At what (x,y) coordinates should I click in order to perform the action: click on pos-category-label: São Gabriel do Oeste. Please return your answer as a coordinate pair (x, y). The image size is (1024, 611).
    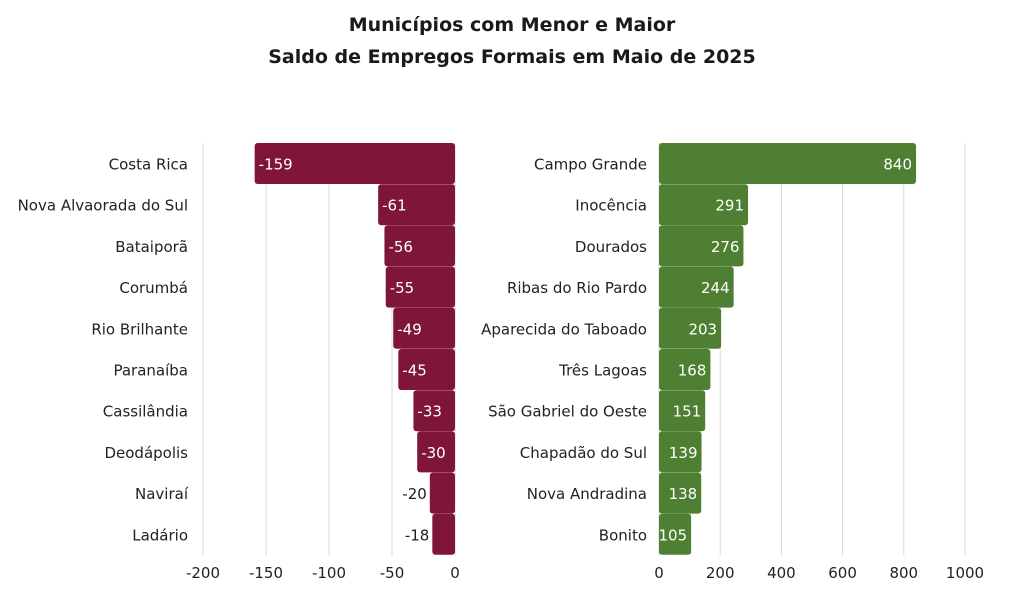
    Looking at the image, I should click on (567, 412).